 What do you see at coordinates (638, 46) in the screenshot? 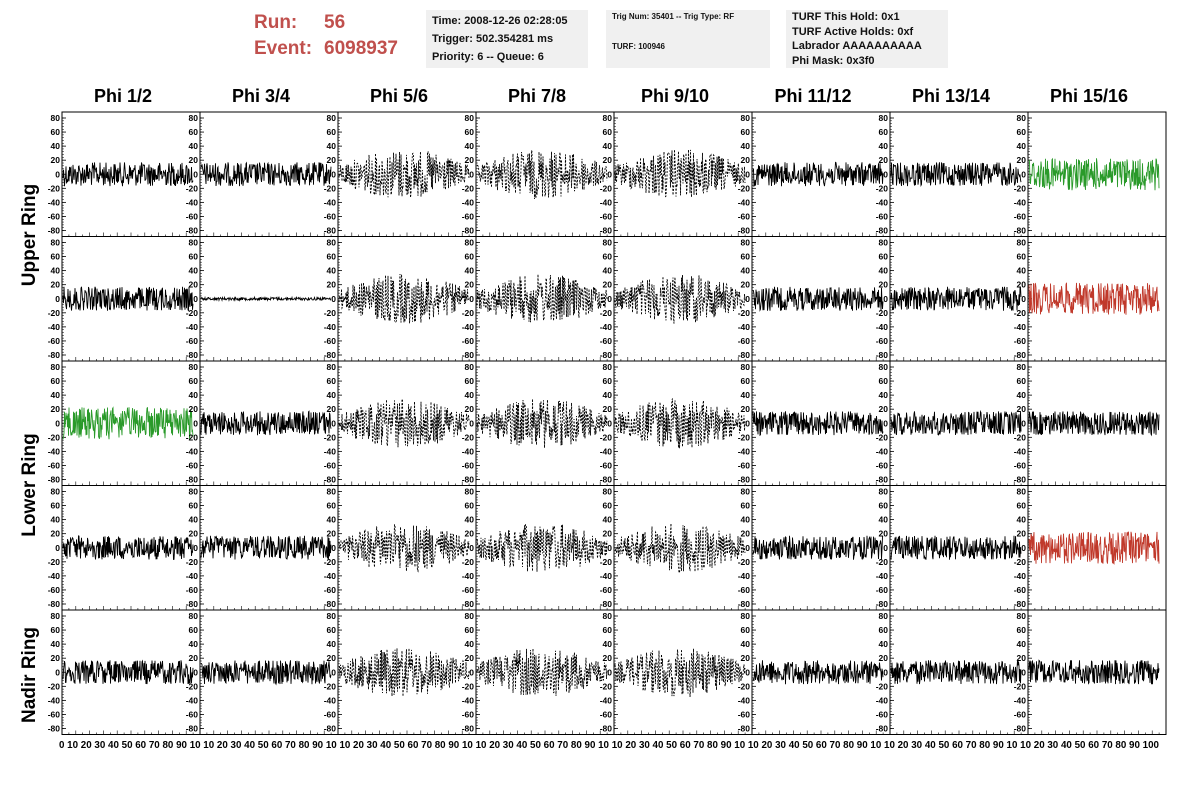
I see `turf-text: TURF: 100946` at bounding box center [638, 46].